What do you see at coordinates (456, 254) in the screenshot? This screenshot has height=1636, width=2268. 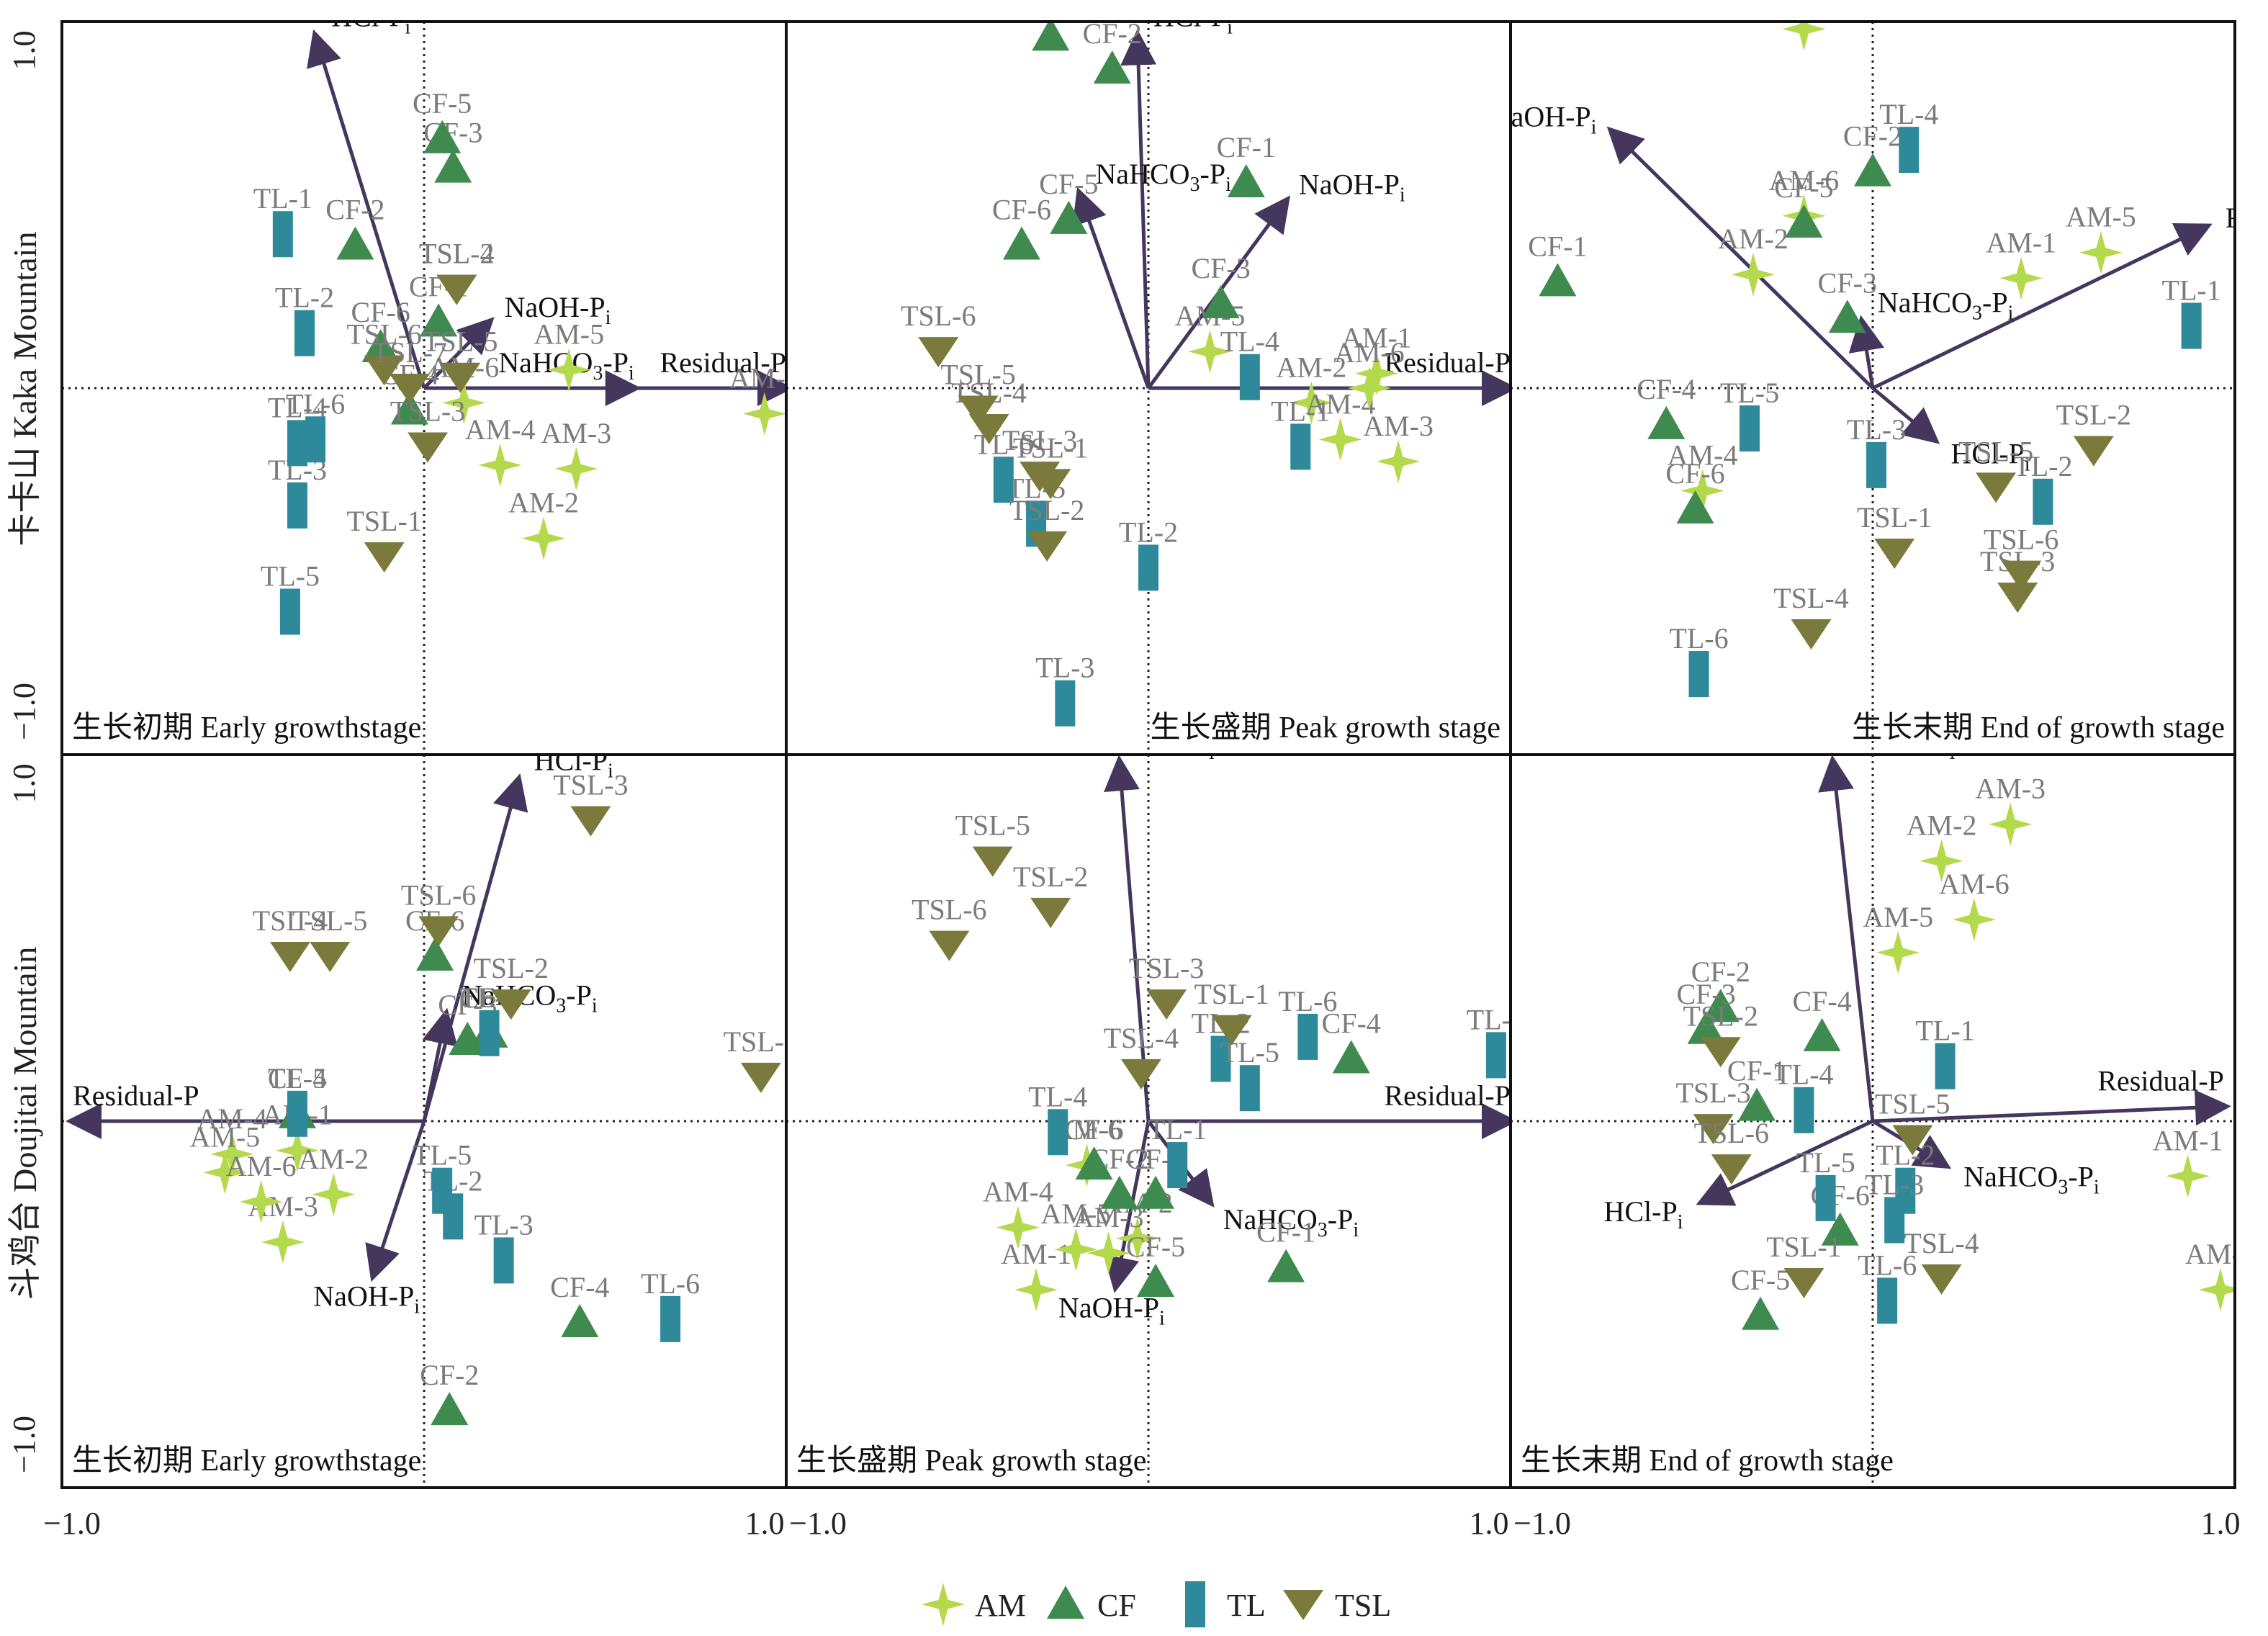 I see `point-label: TSL-4` at bounding box center [456, 254].